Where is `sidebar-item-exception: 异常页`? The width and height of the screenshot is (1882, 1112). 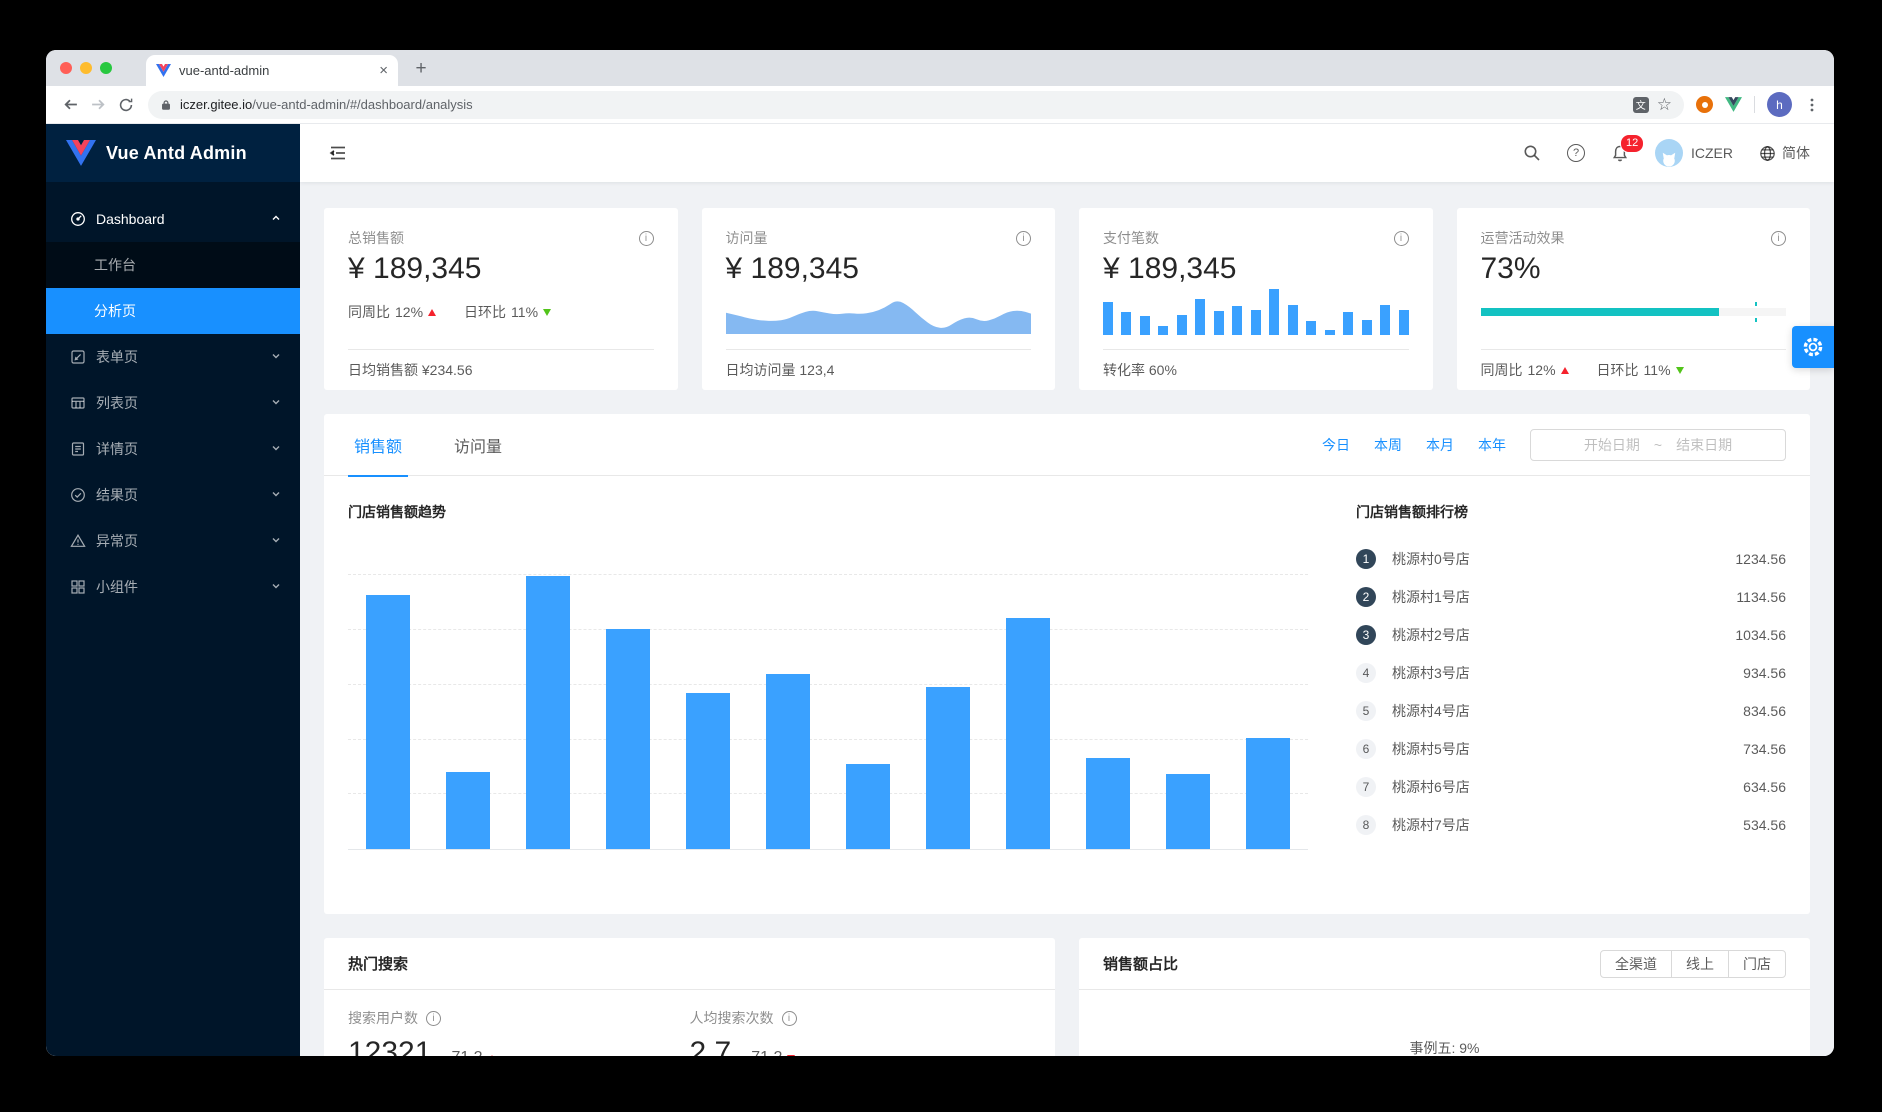 sidebar-item-exception: 异常页 is located at coordinates (173, 541).